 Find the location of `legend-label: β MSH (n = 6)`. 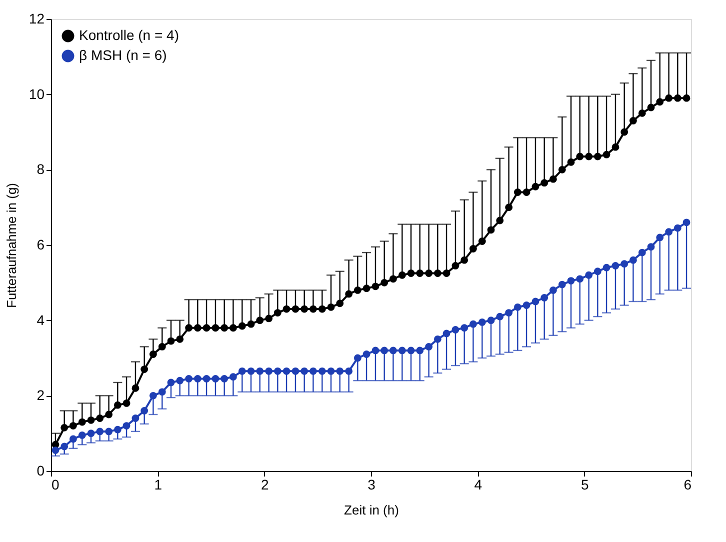

legend-label: β MSH (n = 6) is located at coordinates (123, 55).